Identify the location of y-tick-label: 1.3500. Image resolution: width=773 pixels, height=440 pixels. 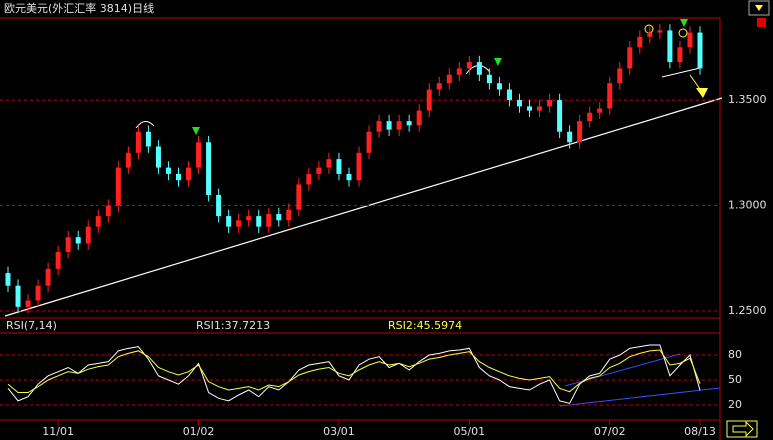
(747, 99).